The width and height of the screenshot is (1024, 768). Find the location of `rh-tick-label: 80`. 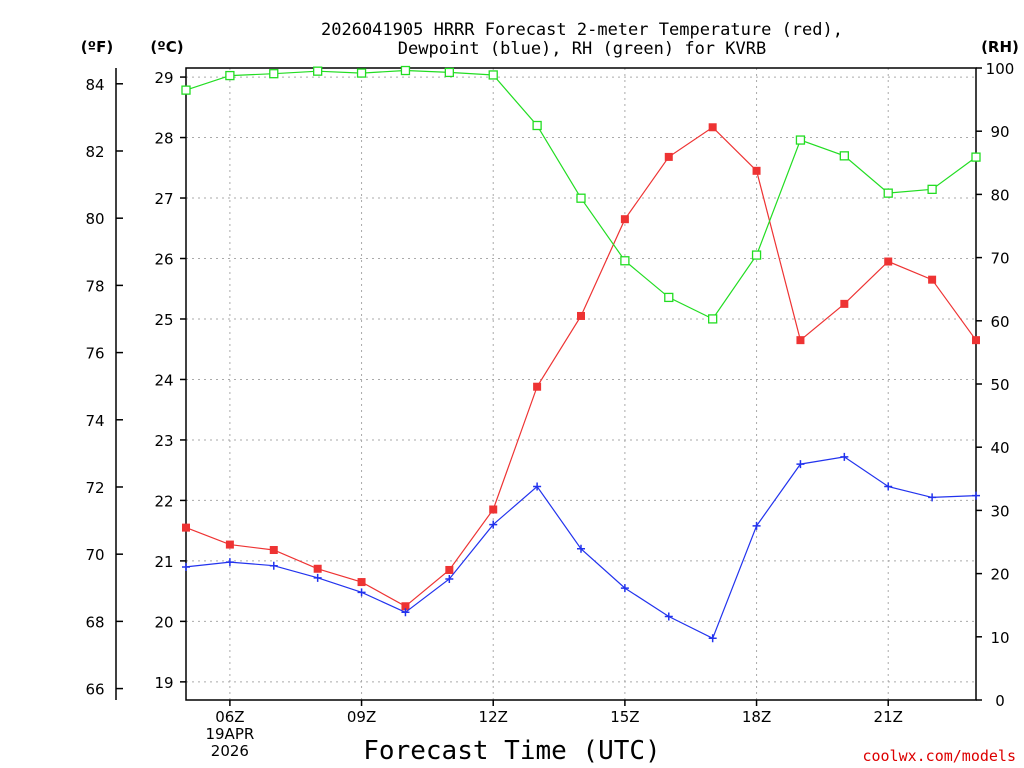

rh-tick-label: 80 is located at coordinates (999, 195).